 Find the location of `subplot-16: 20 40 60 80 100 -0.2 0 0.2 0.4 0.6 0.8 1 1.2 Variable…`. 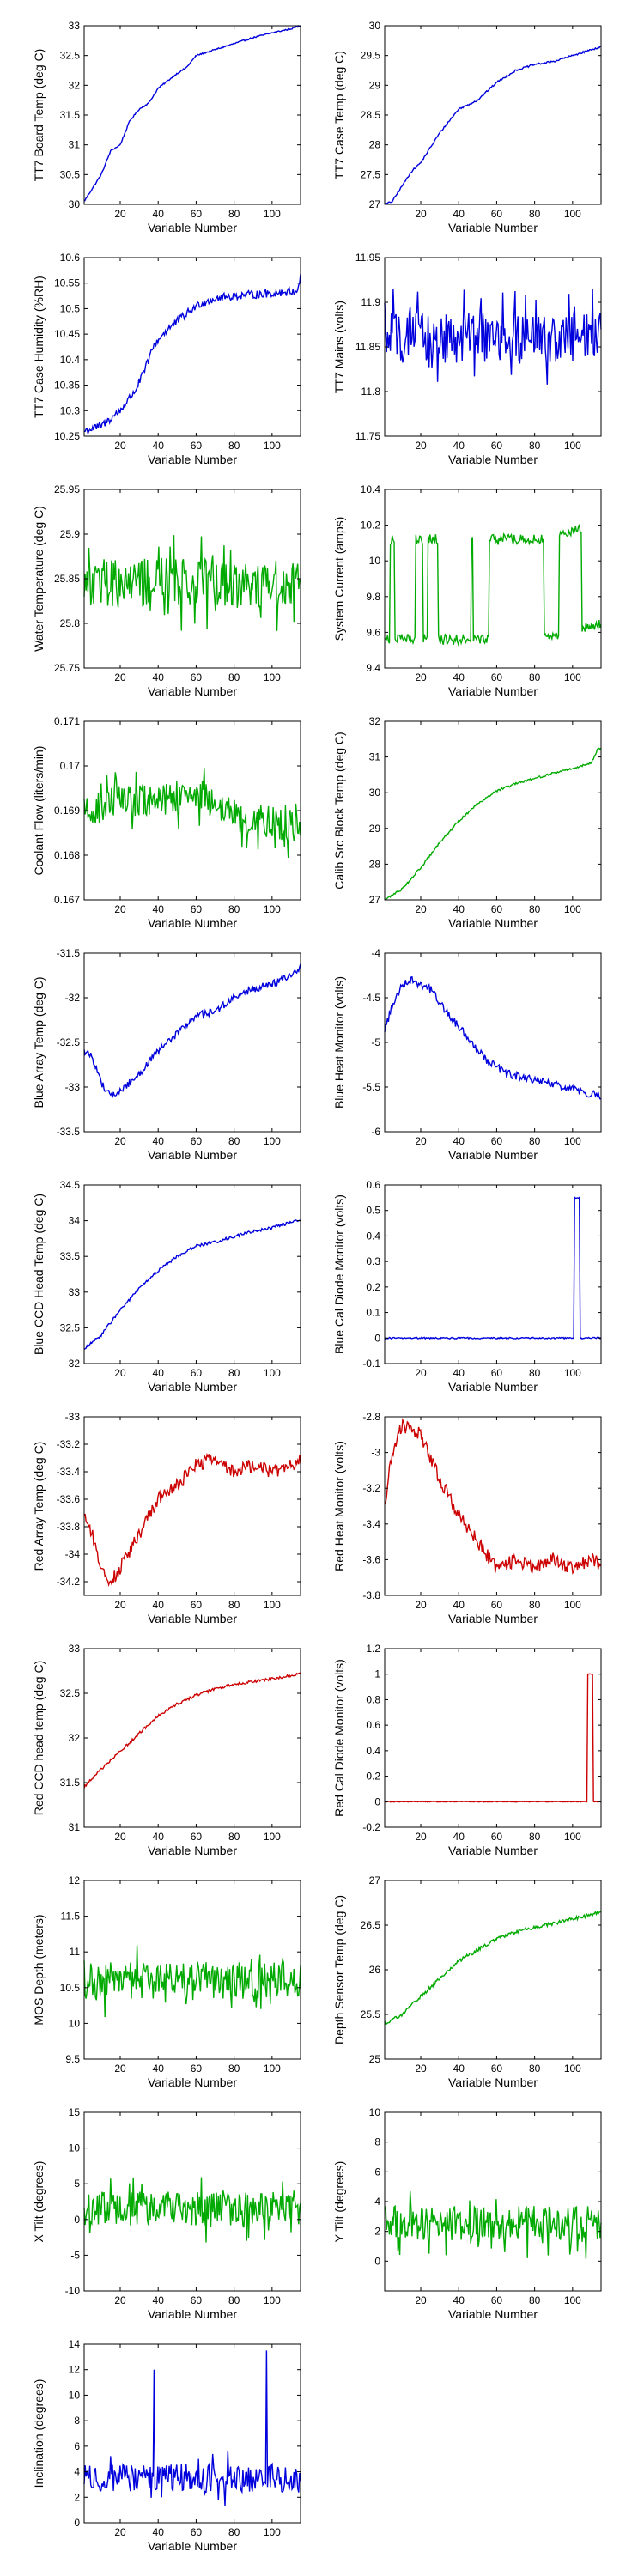

subplot-16: 20 40 60 80 100 -0.2 0 0.2 0.4 0.6 0.8 1 1.2 Variable… is located at coordinates (467, 1750).